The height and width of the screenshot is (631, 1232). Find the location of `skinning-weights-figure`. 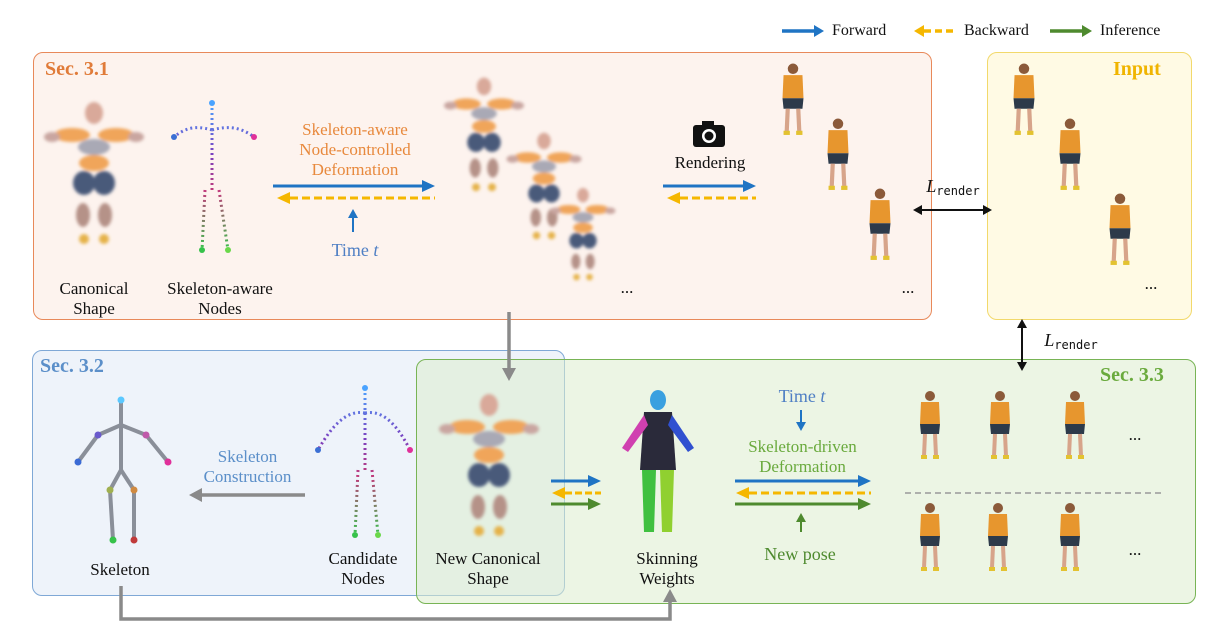

skinning-weights-figure is located at coordinates (658, 461).